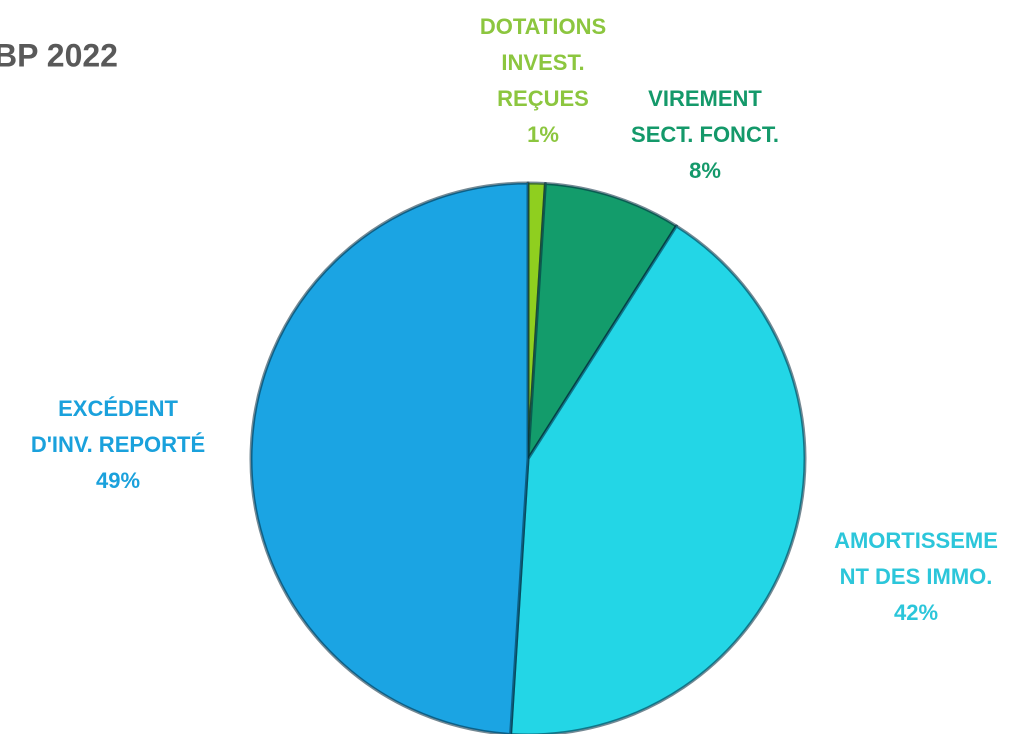 Image resolution: width=1019 pixels, height=734 pixels. I want to click on slice-label: DOTATIONS, so click(543, 26).